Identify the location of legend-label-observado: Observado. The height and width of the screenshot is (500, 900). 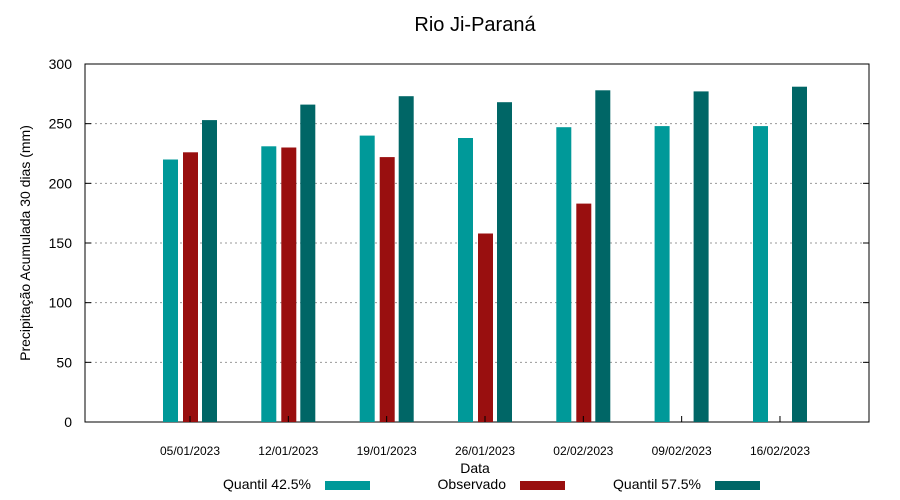
(472, 484).